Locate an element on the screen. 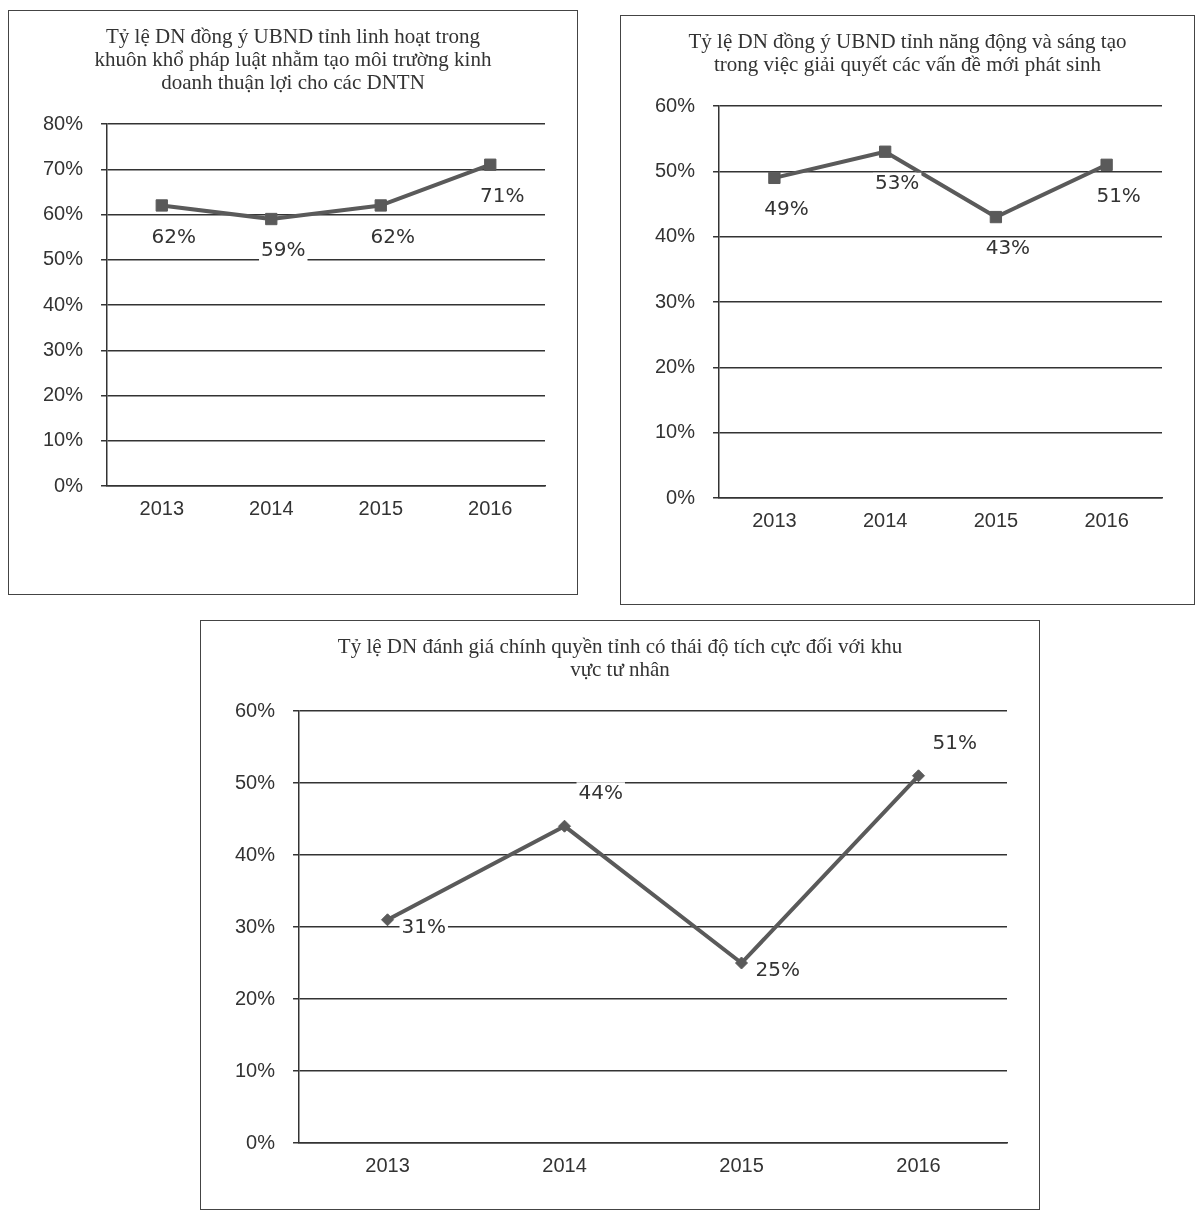 This screenshot has height=1212, width=1201. data-label: 59% is located at coordinates (283, 249).